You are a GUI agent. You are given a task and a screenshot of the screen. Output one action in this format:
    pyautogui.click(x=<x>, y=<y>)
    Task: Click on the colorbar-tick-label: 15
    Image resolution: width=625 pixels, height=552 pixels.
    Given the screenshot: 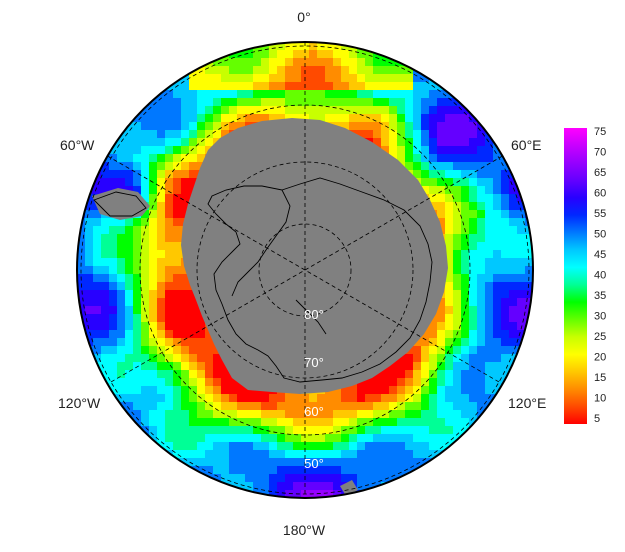 What is the action you would take?
    pyautogui.click(x=600, y=378)
    